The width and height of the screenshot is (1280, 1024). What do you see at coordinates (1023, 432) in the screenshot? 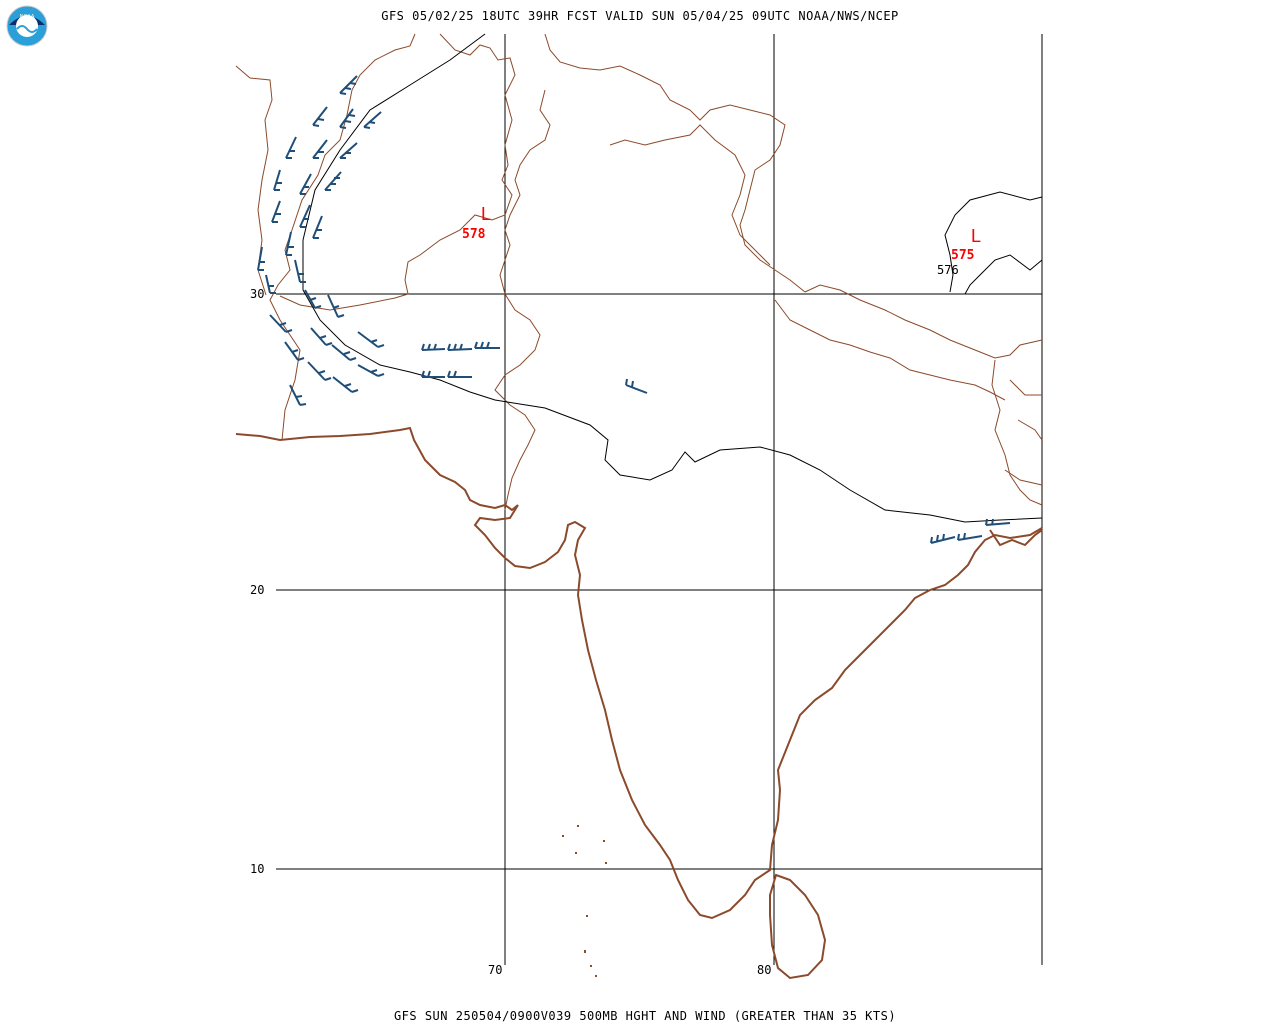
I see `border-northeast` at bounding box center [1023, 432].